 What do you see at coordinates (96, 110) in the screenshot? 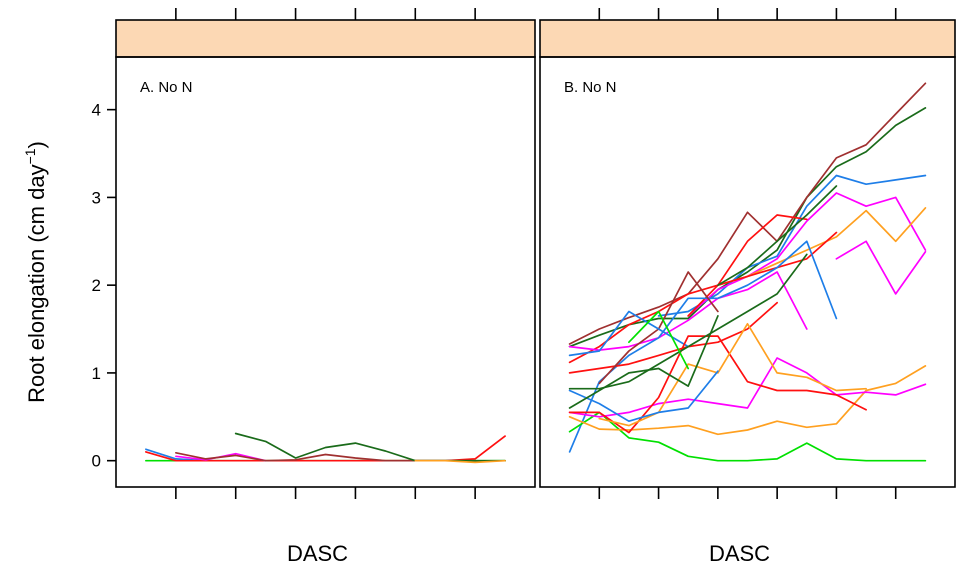
I see `y-tick-label: 4` at bounding box center [96, 110].